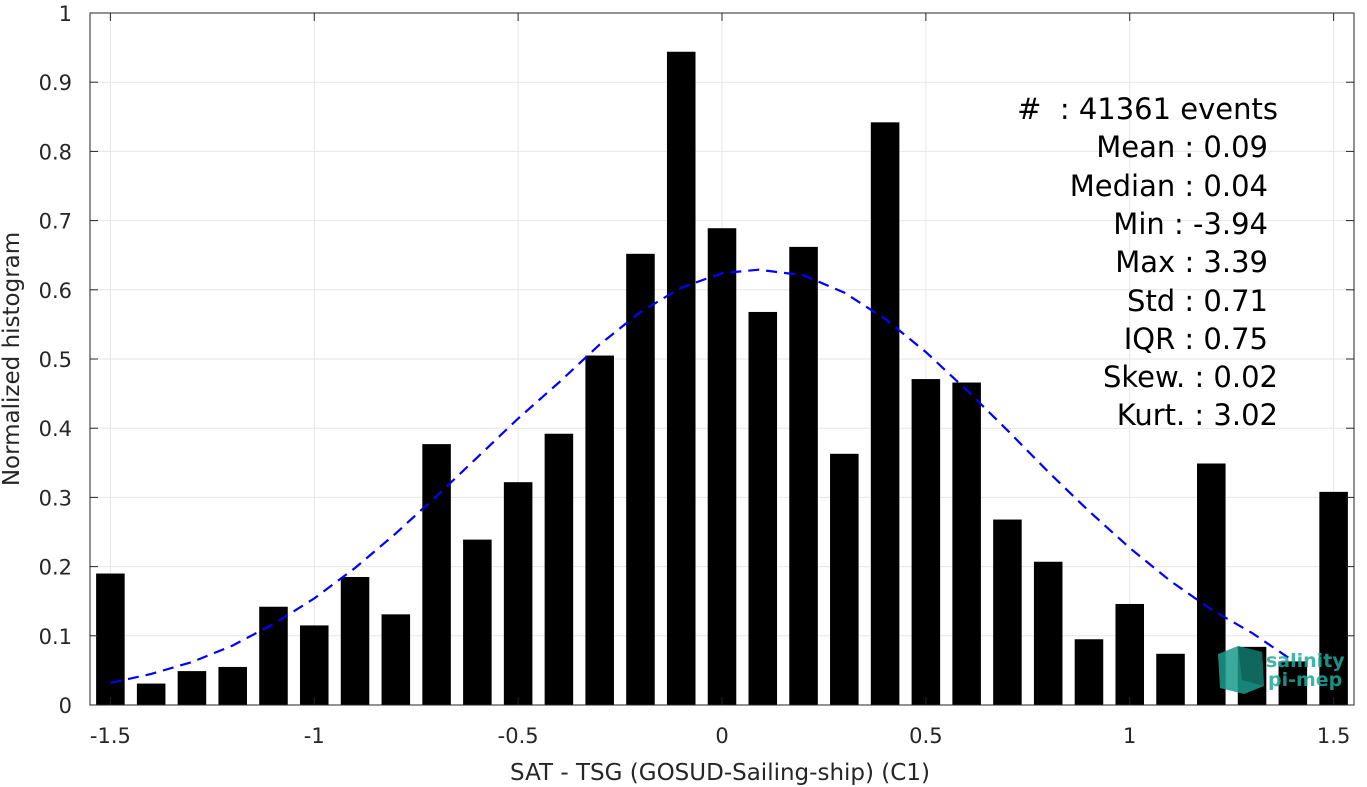 This screenshot has height=787, width=1367. Describe the element at coordinates (12, 359) in the screenshot. I see `y-axis-label: Normalized histogram` at that location.